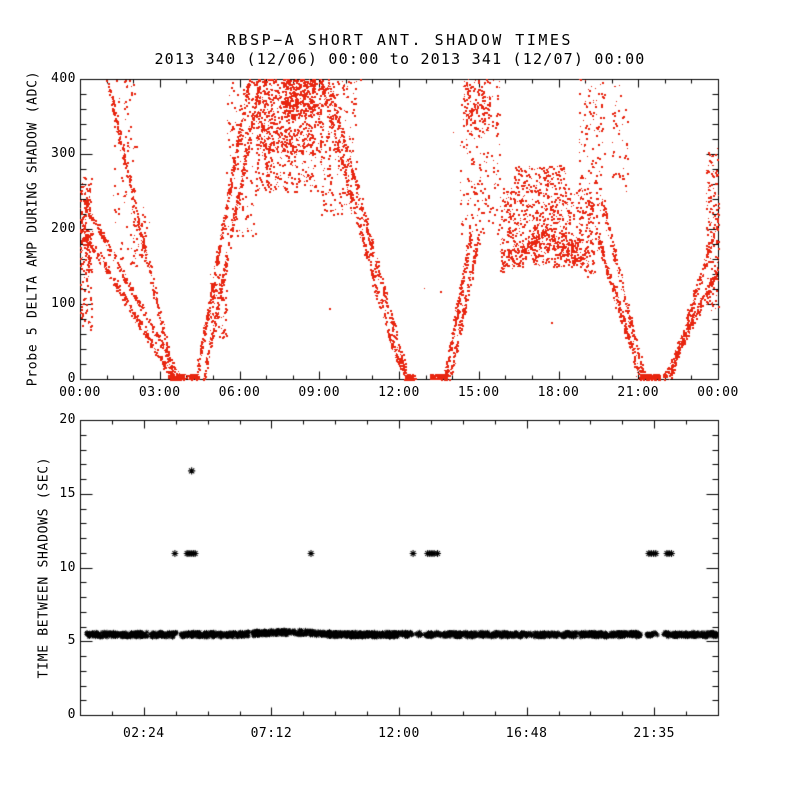 This screenshot has height=800, width=800. Describe the element at coordinates (526, 733) in the screenshot. I see `x-tick-label: 16:48` at that location.